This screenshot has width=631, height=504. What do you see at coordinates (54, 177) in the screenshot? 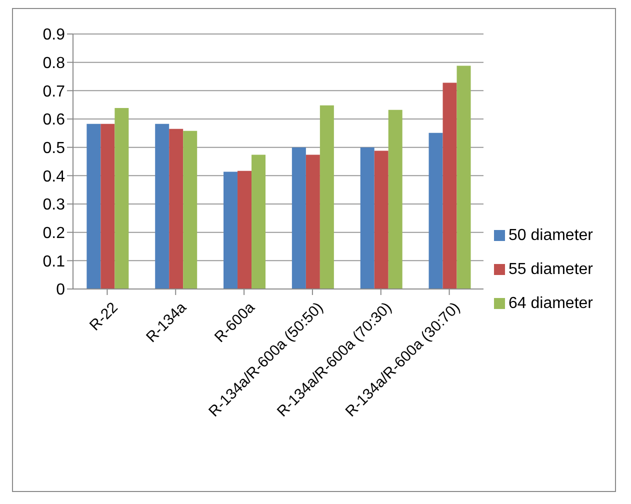
I see `y-tick-label: 0.4` at bounding box center [54, 177].